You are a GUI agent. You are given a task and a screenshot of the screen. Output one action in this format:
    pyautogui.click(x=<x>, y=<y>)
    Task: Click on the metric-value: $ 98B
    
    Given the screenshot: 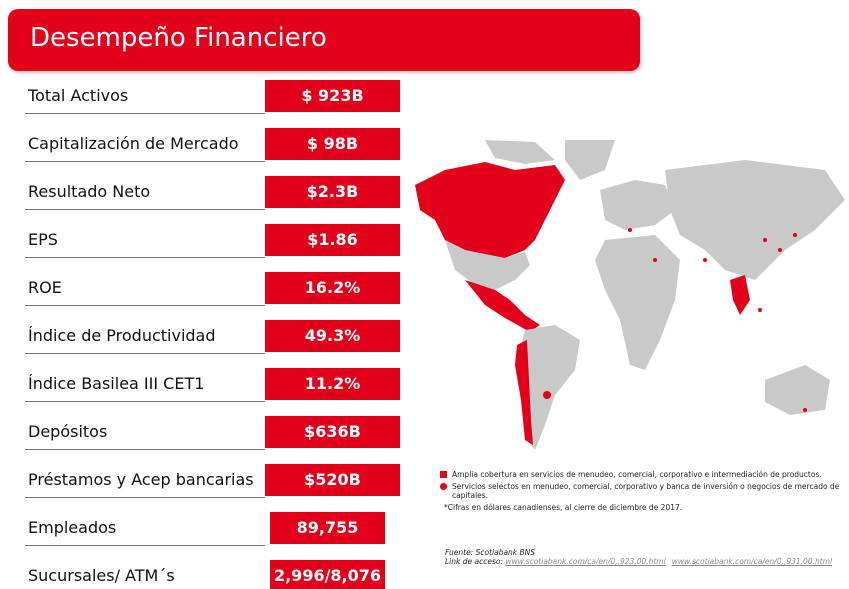 What is the action you would take?
    pyautogui.click(x=332, y=144)
    